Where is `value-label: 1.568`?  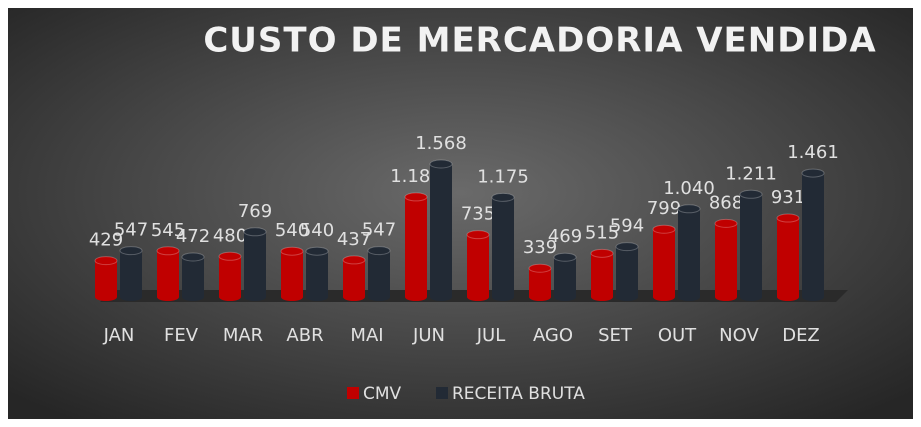
value-label: 1.568 is located at coordinates (441, 143).